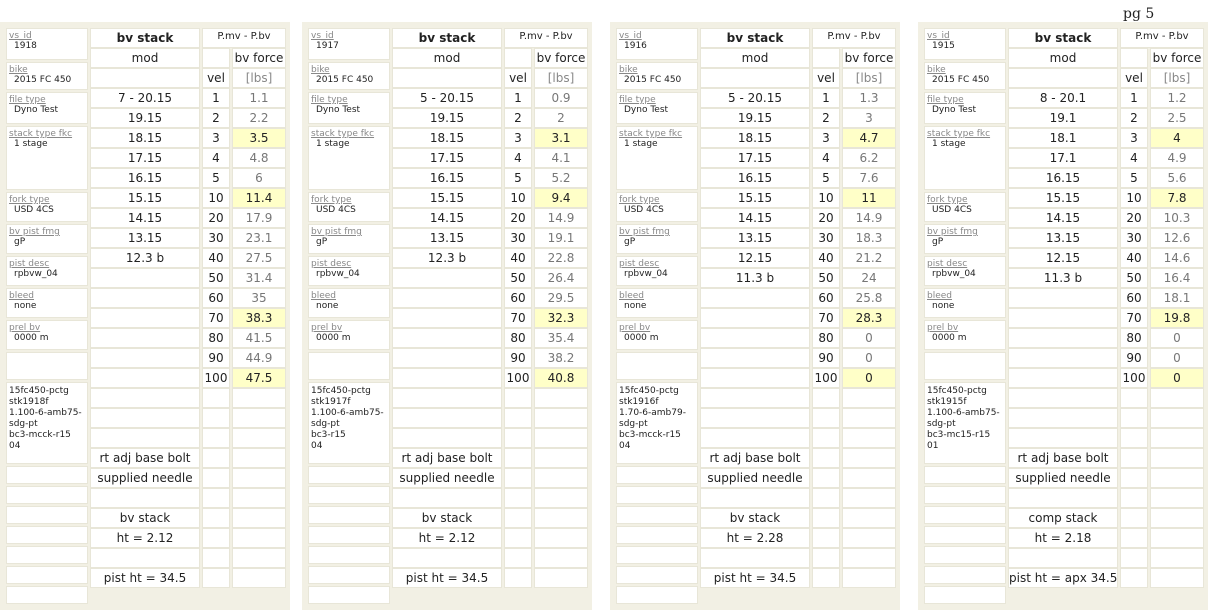 The height and width of the screenshot is (612, 1213). Describe the element at coordinates (1063, 518) in the screenshot. I see `stack-cell: comp stack` at that location.